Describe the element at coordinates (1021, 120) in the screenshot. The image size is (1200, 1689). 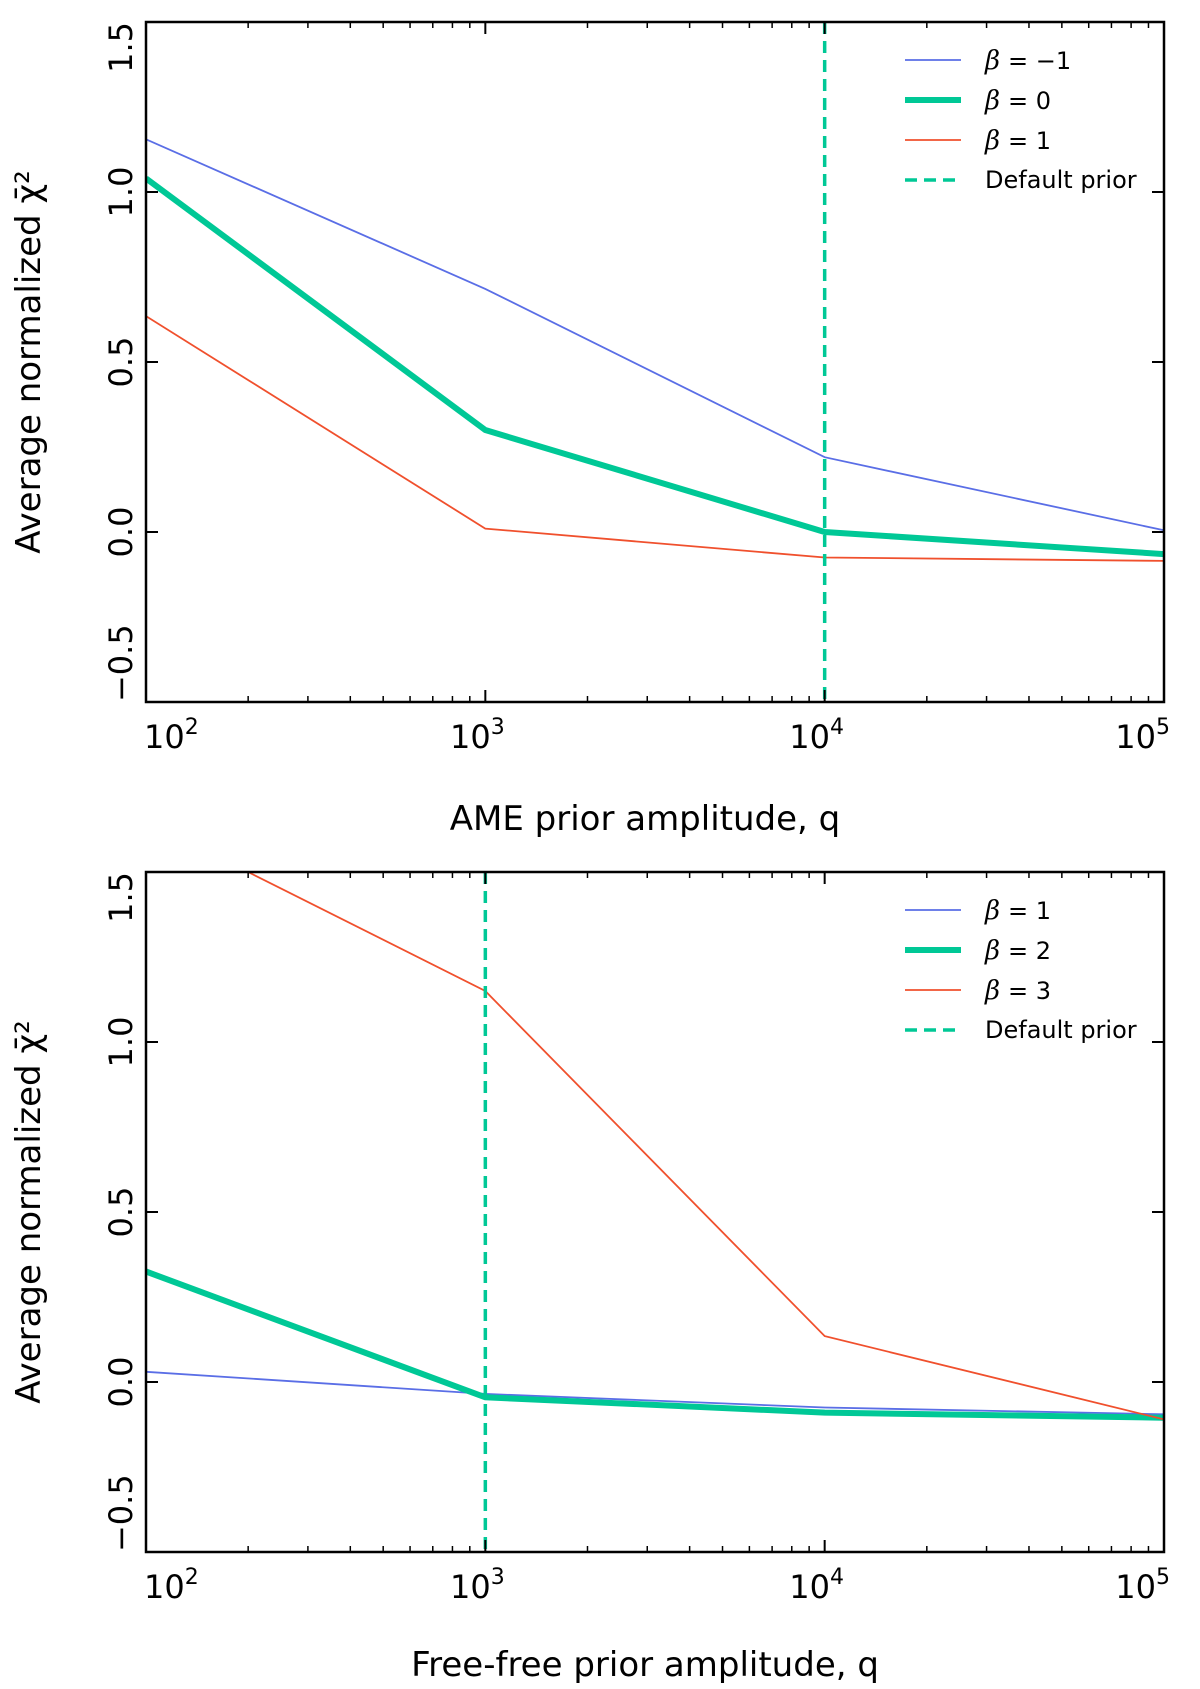
I see `legend: β = −1 β = 0 β = 1 Default prior` at that location.